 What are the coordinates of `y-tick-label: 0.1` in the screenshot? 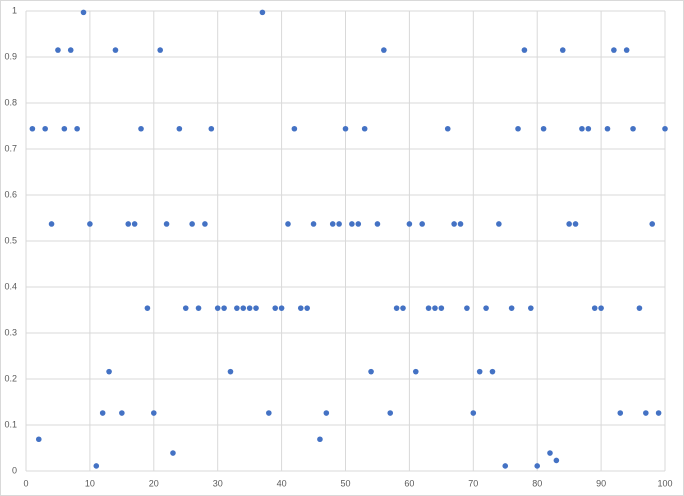 It's located at (10, 424).